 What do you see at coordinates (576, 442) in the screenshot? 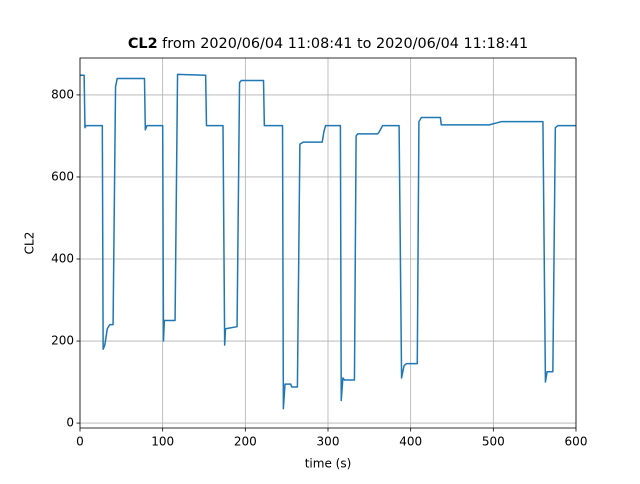
I see `x-tick-label: 600` at bounding box center [576, 442].